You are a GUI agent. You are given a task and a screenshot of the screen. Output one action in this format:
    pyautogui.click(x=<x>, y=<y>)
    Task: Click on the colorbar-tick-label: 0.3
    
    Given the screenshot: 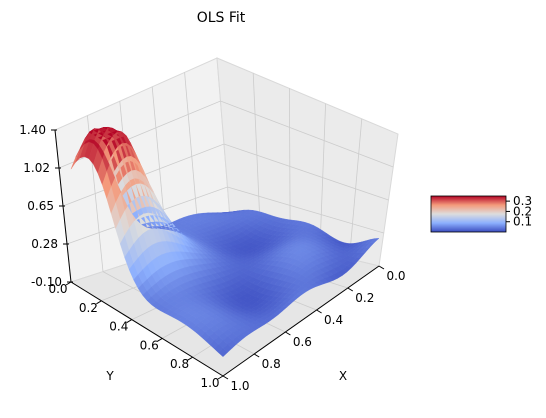 What is the action you would take?
    pyautogui.click(x=522, y=201)
    